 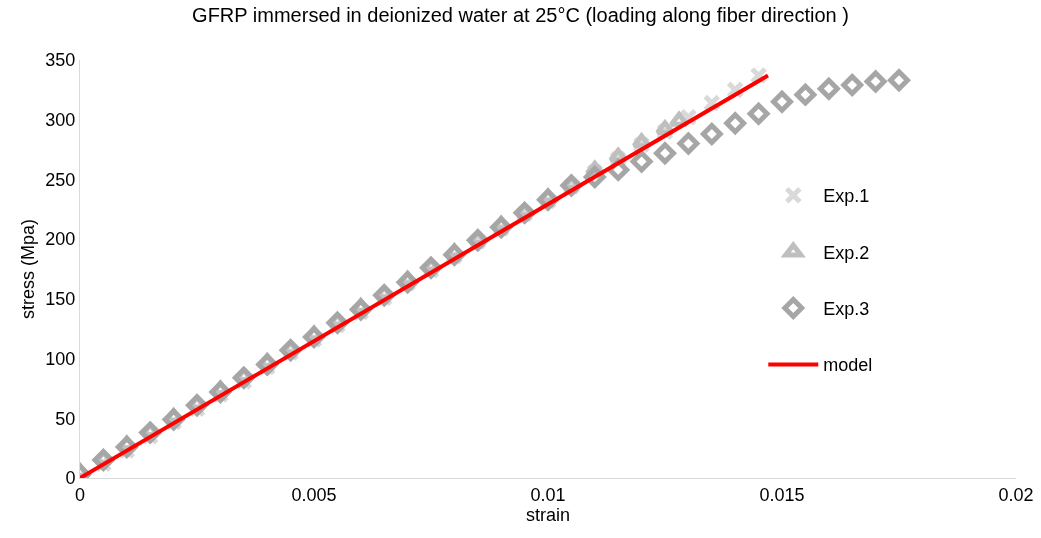 I want to click on y-axis-title: stress (Mpa), so click(x=27, y=269).